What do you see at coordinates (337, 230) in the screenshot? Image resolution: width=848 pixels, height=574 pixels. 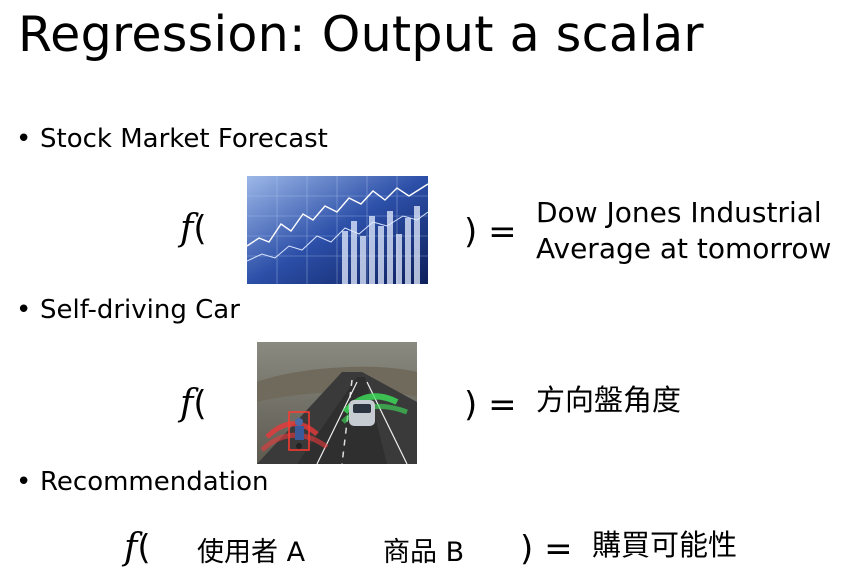 I see `stock-chart-image` at bounding box center [337, 230].